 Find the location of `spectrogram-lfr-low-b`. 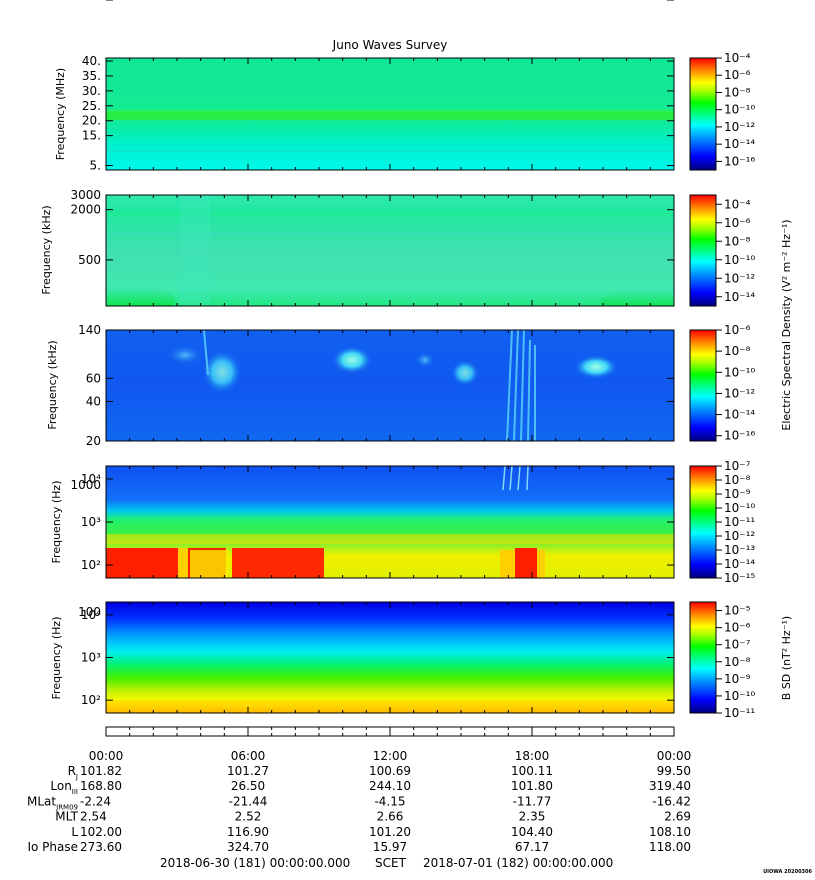

spectrogram-lfr-low-b is located at coordinates (390, 657).